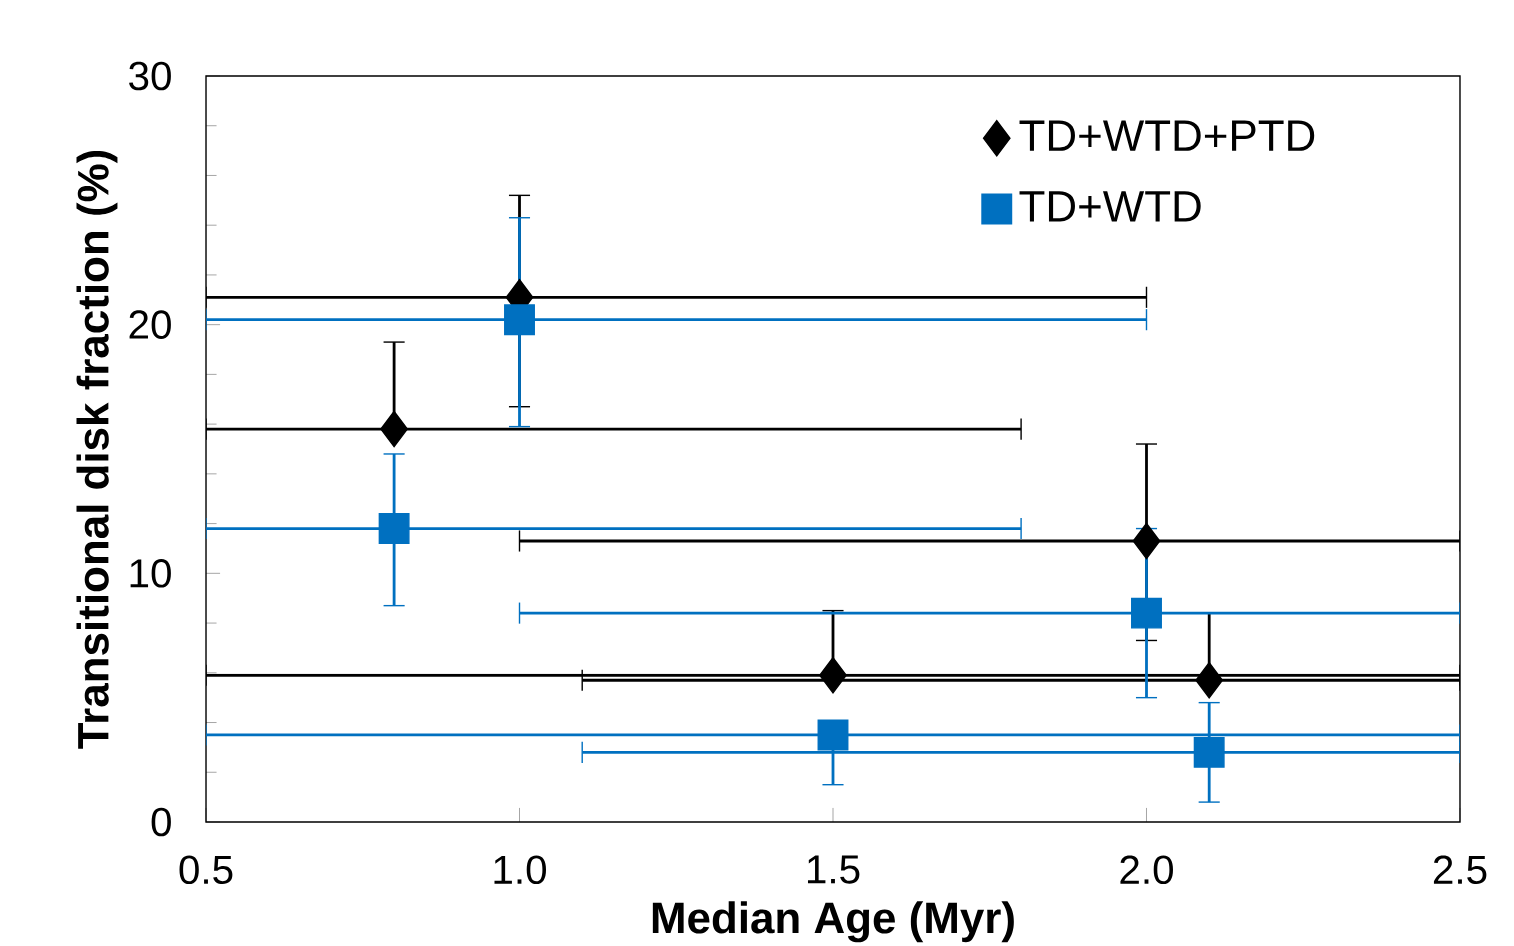  Describe the element at coordinates (520, 870) in the screenshot. I see `x-tick-label: 1.0` at that location.